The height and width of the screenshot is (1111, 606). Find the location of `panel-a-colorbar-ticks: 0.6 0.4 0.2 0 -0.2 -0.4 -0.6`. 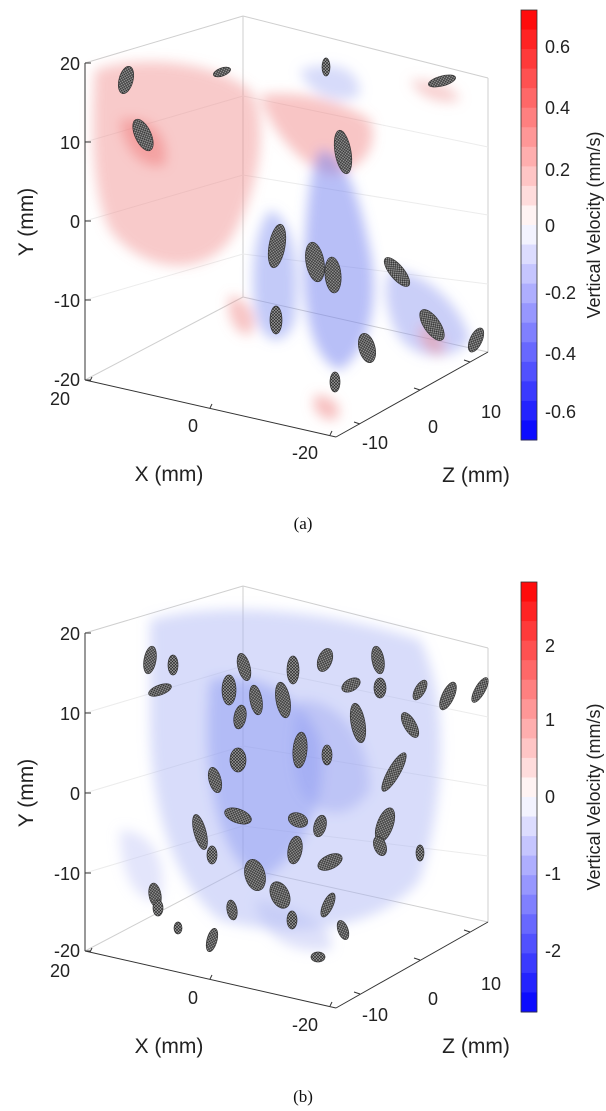

panel-a-colorbar-ticks: 0.6 0.4 0.2 0 -0.2 -0.4 -0.6 is located at coordinates (560, 229).